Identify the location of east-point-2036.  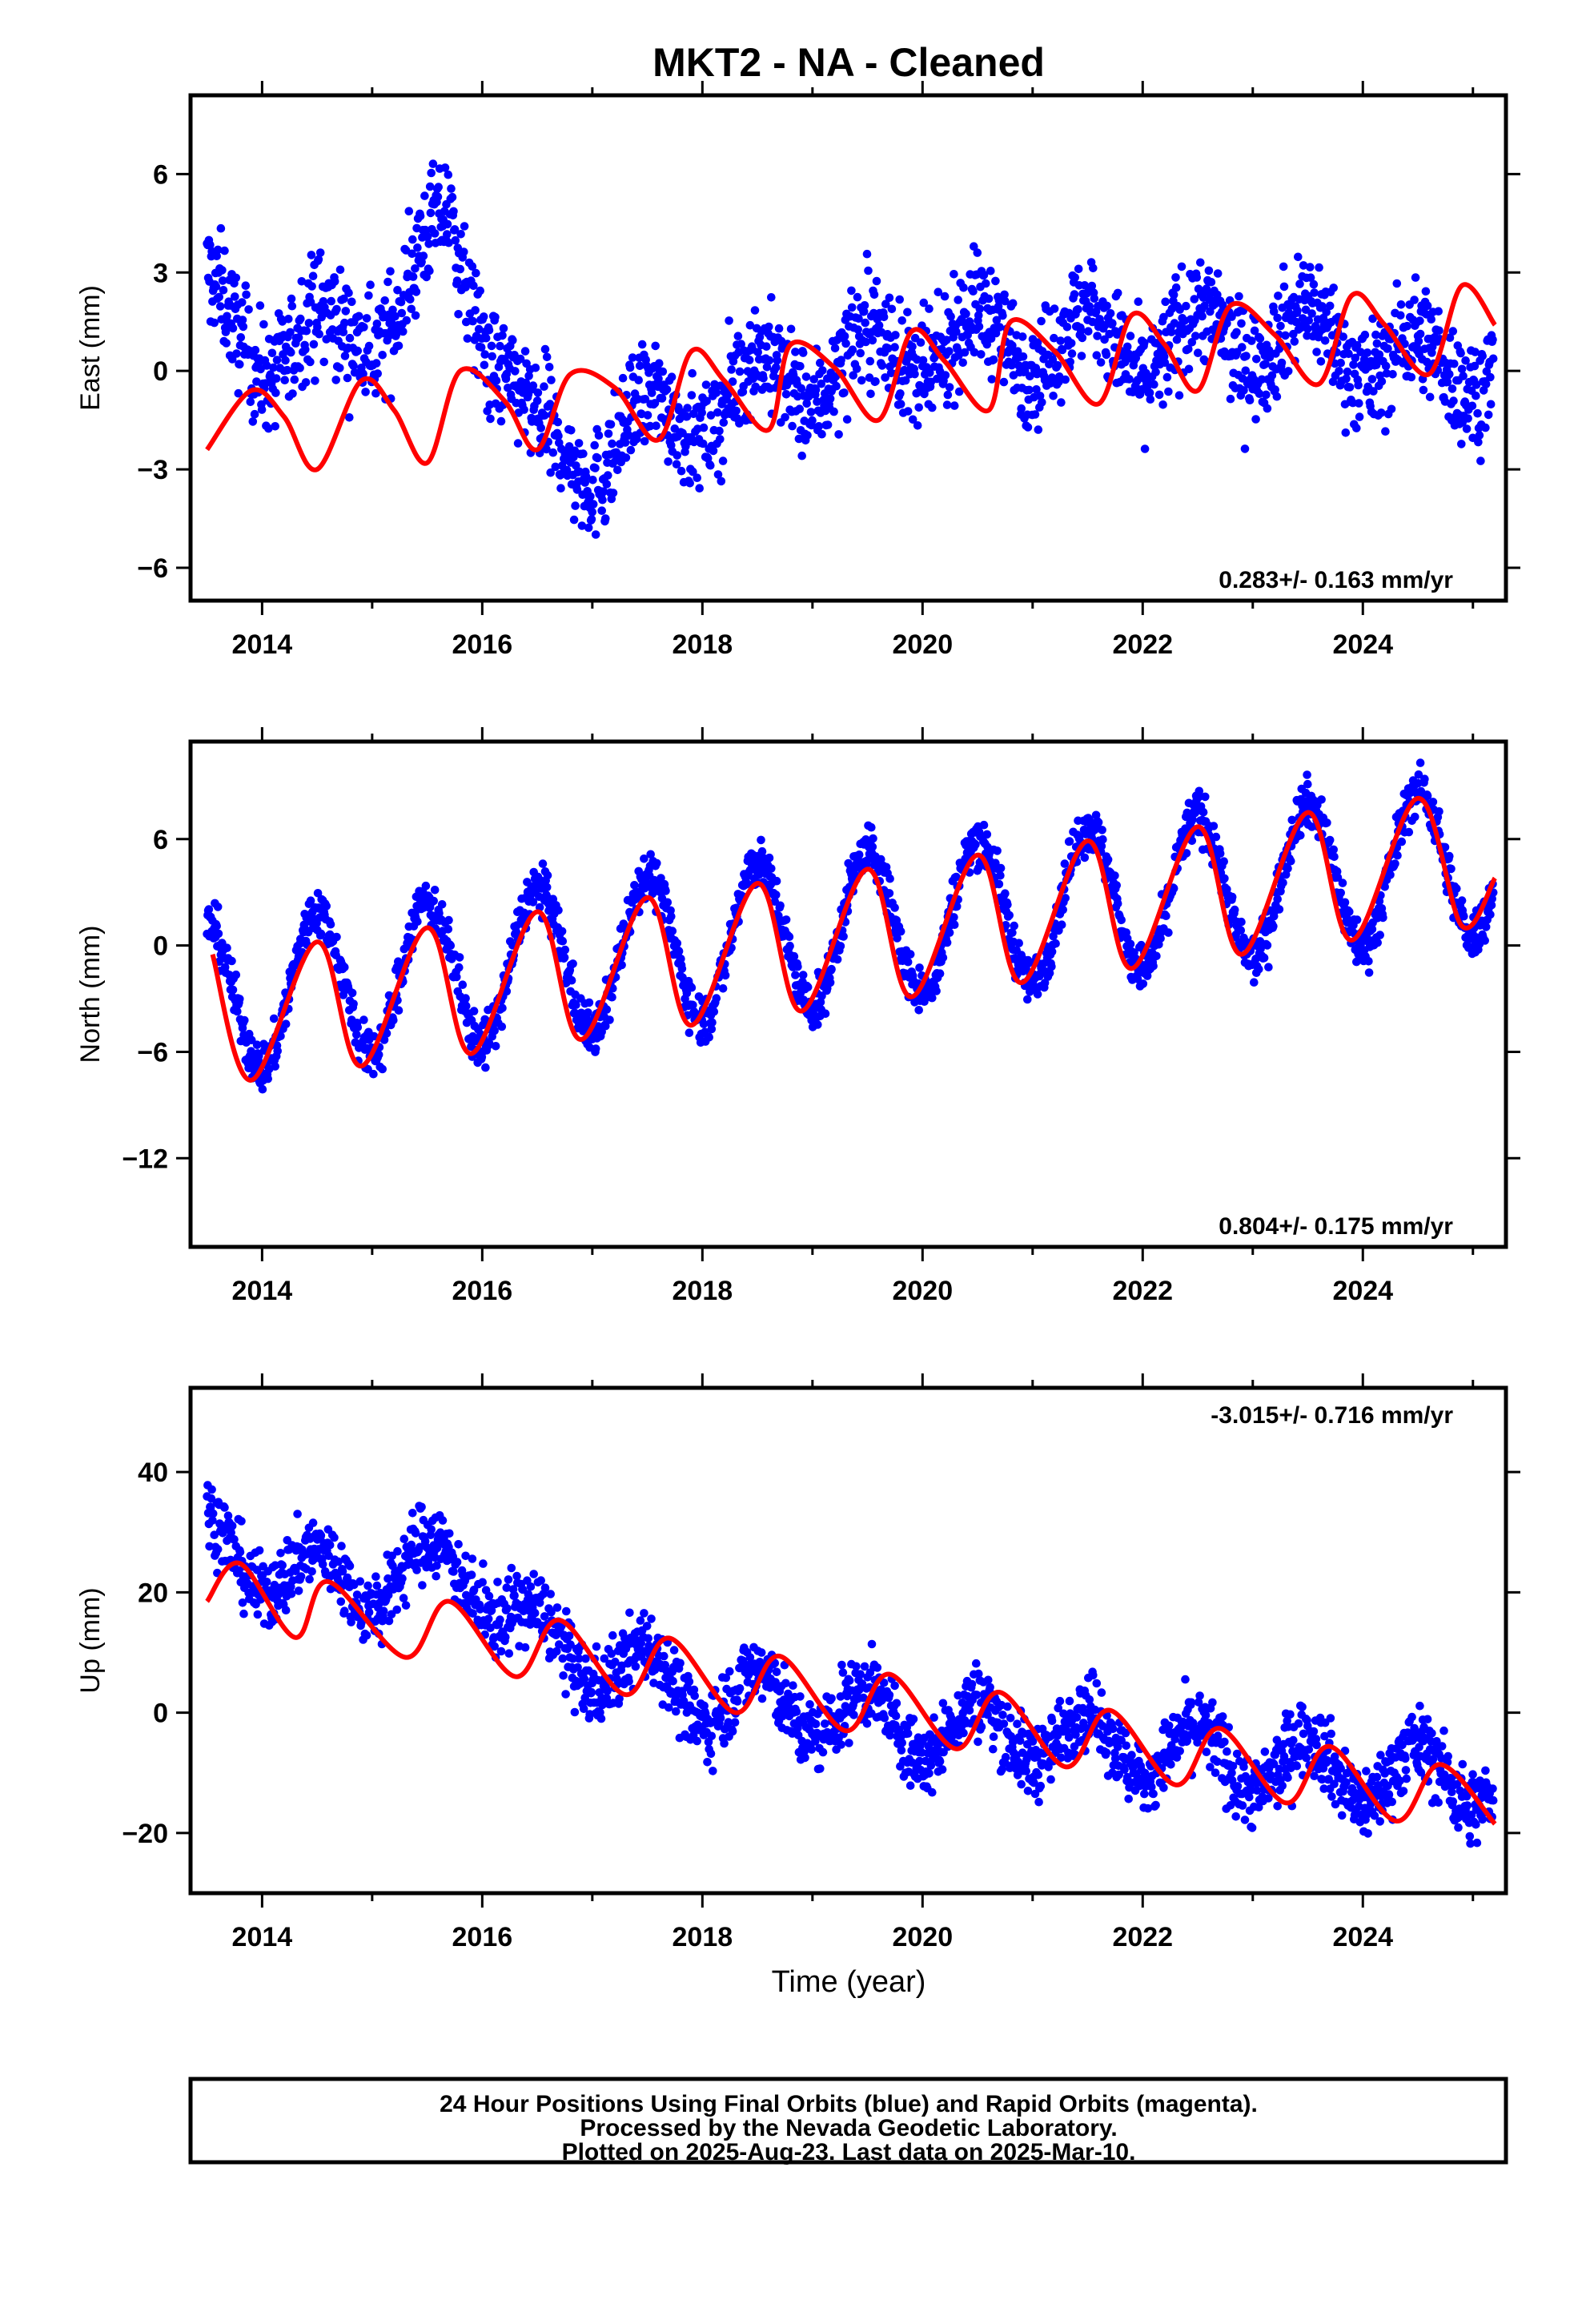
(1491, 377).